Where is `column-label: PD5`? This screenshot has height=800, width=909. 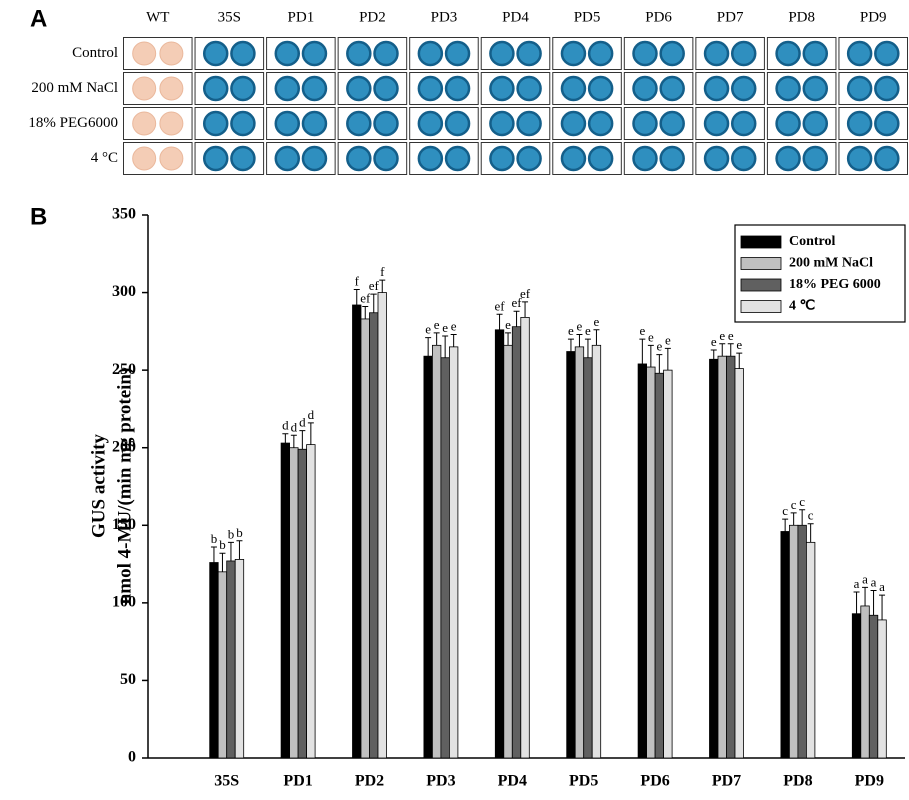 column-label: PD5 is located at coordinates (587, 17).